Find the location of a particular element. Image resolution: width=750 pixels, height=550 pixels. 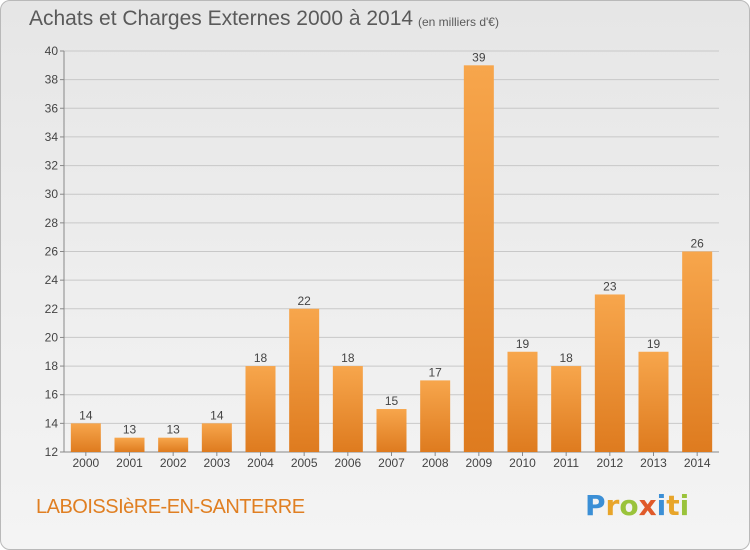

x-tick-label: 2003 is located at coordinates (216, 463).